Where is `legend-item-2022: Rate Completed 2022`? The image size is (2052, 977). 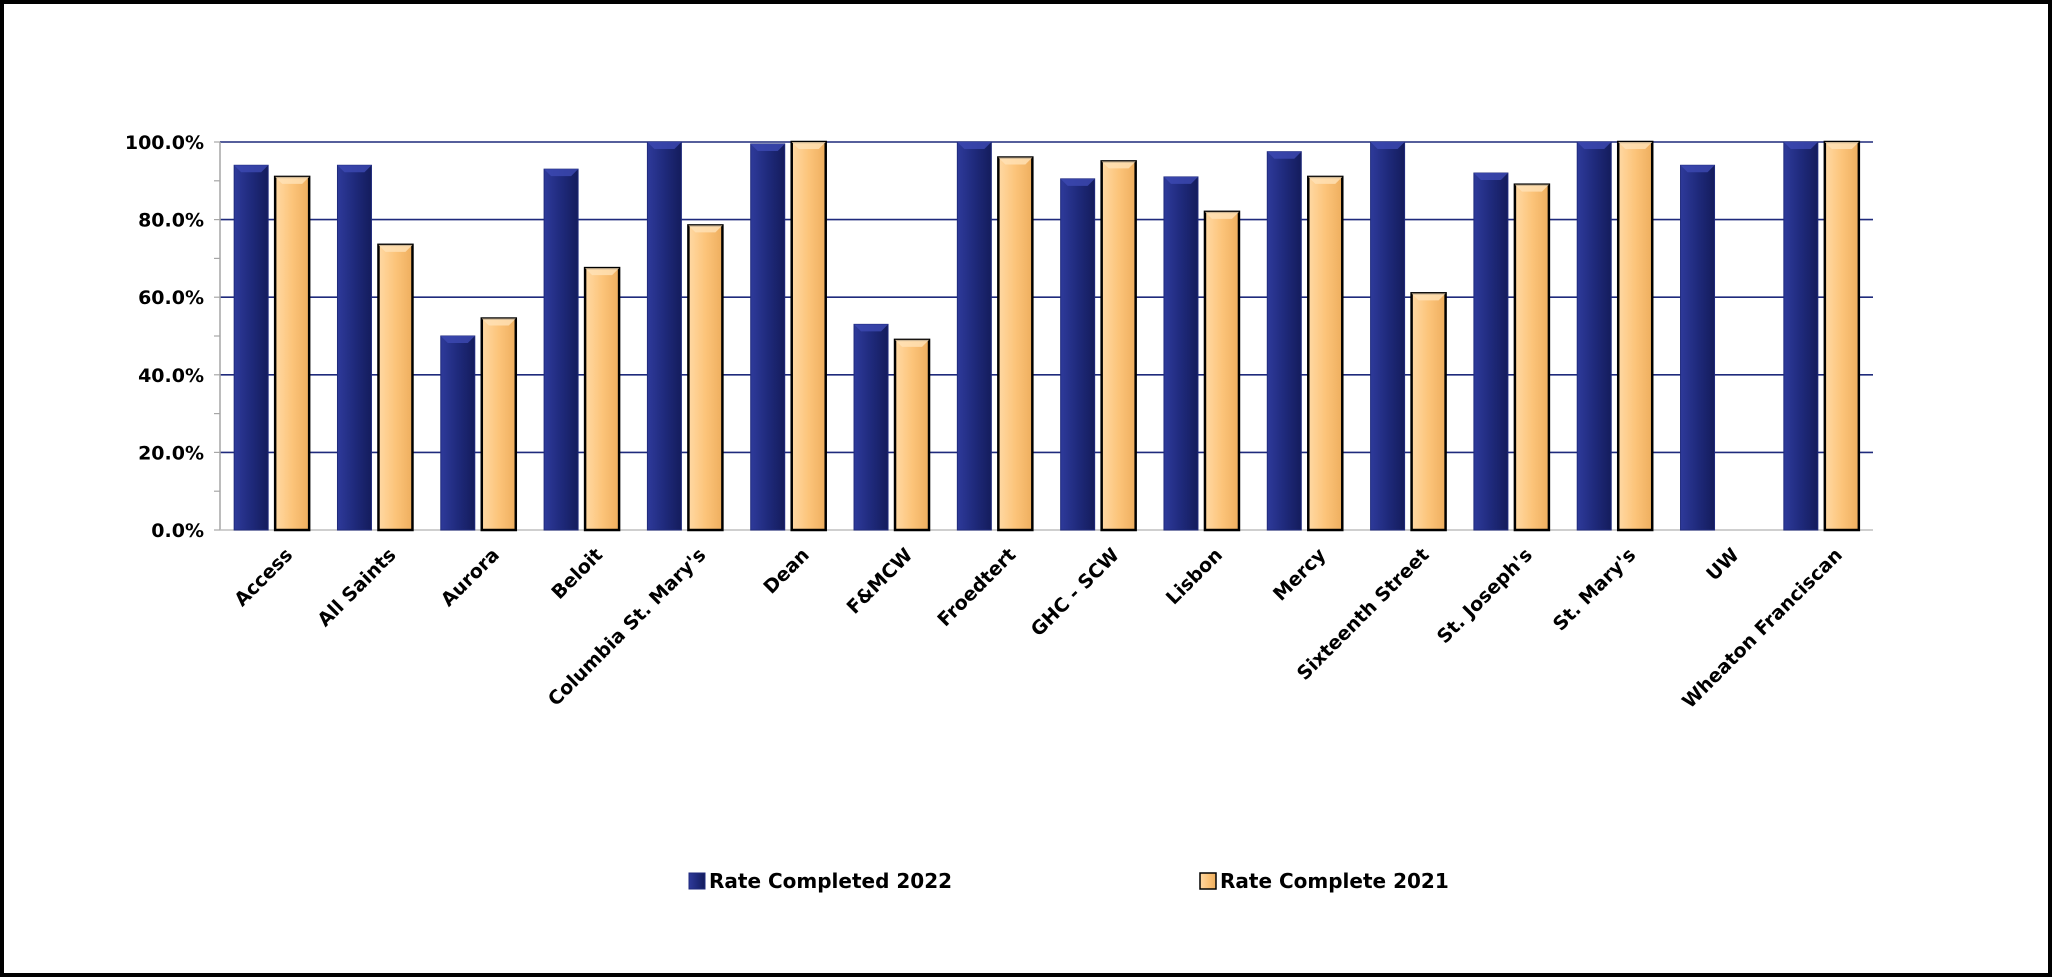
legend-item-2022: Rate Completed 2022 is located at coordinates (820, 881).